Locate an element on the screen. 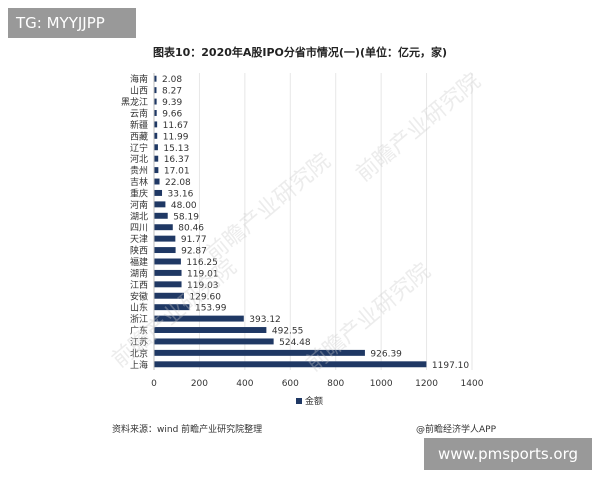 Image resolution: width=600 pixels, height=480 pixels. data-label: 91.77 is located at coordinates (194, 240).